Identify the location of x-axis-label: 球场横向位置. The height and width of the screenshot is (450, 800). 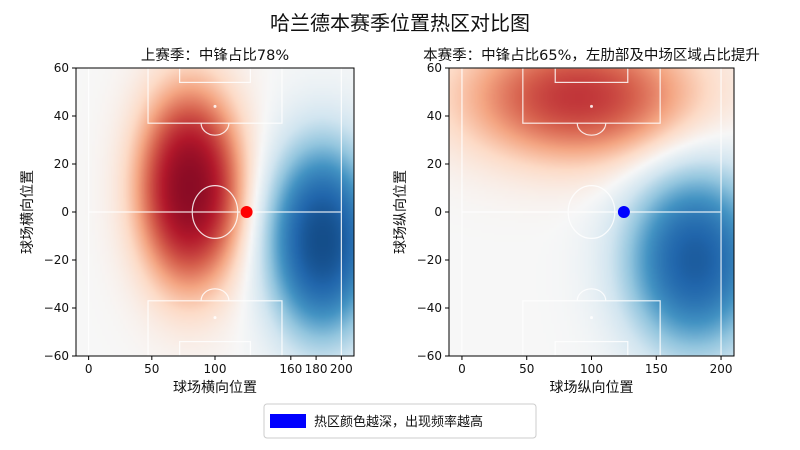
(215, 388).